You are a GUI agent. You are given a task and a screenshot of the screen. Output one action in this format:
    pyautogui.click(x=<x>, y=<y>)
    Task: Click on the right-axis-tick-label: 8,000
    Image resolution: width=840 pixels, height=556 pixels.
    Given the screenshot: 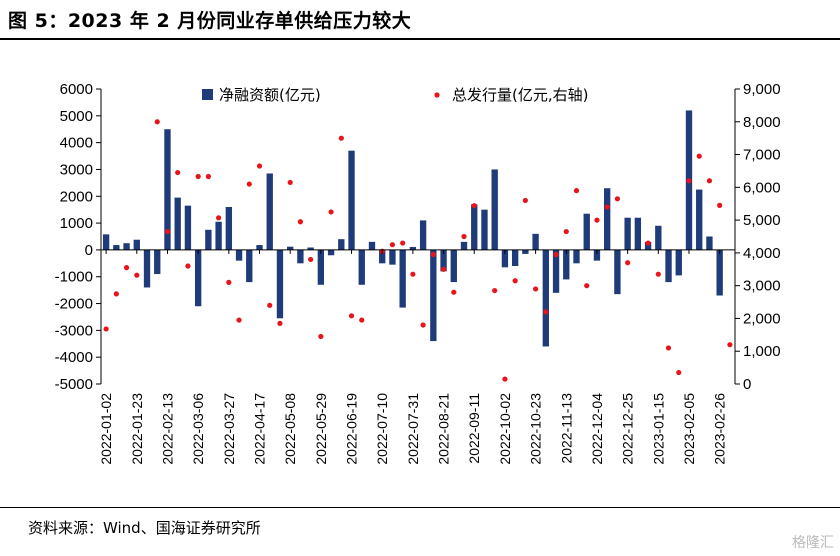 What is the action you would take?
    pyautogui.click(x=762, y=122)
    